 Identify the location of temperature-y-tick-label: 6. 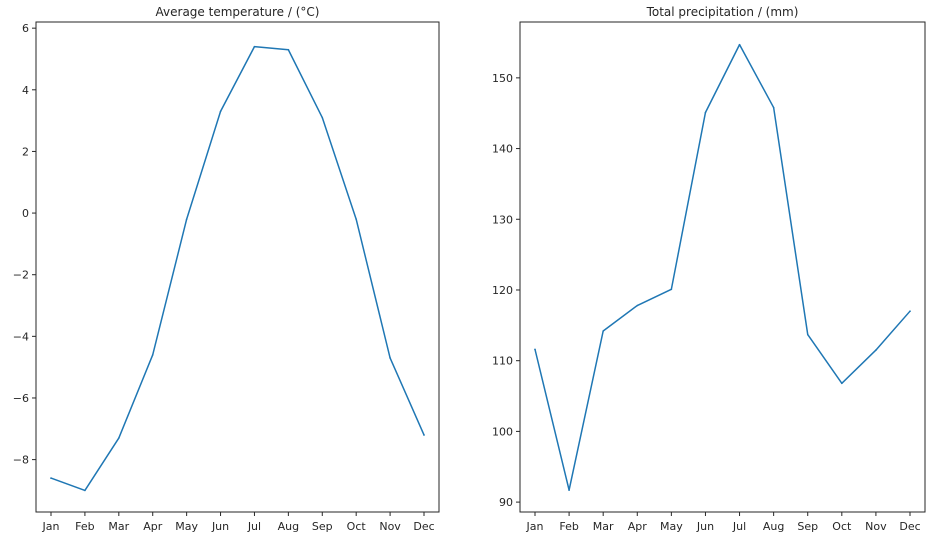
(25, 28).